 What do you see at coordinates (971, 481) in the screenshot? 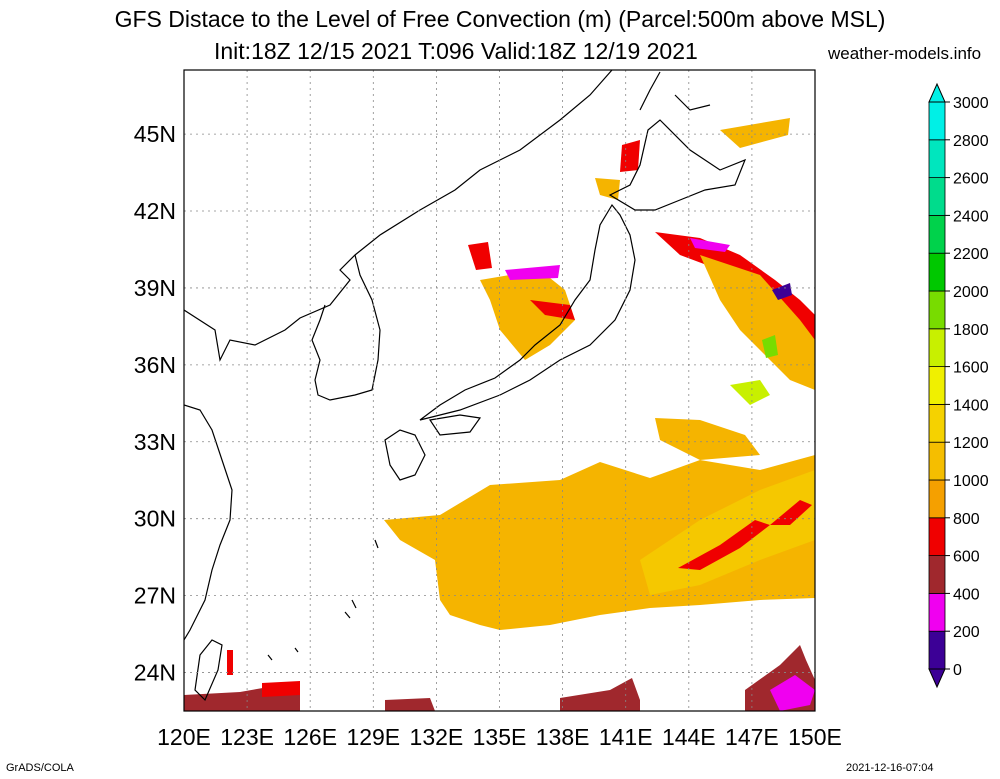
I see `colorbar-label: 1000` at bounding box center [971, 481].